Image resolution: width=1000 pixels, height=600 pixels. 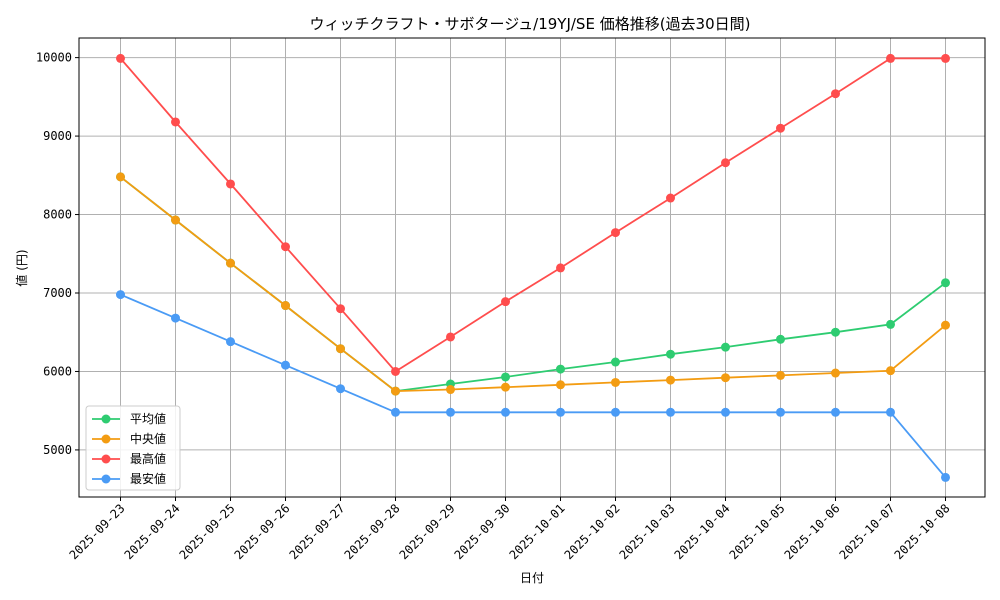 I want to click on y-tick-label: 7000, so click(x=57, y=293).